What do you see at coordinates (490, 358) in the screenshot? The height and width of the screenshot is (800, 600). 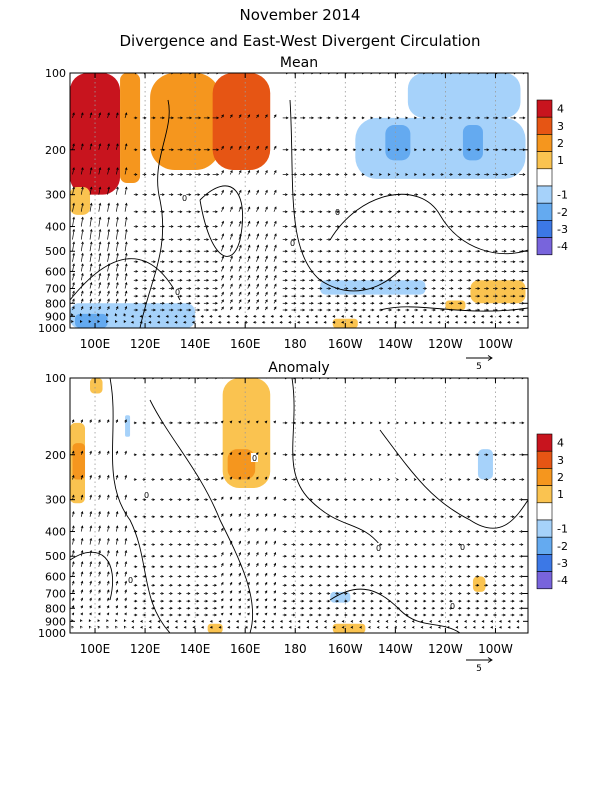 I see `reference-vector-head` at bounding box center [490, 358].